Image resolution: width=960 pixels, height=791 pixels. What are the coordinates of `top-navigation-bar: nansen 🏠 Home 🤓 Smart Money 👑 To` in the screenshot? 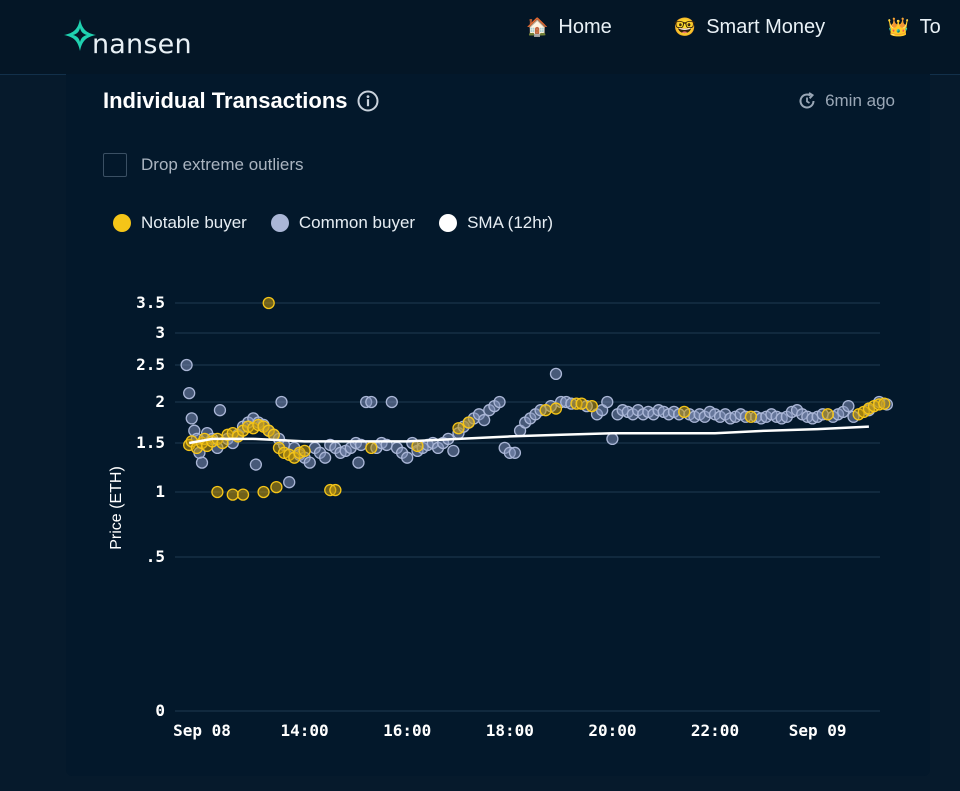 It's located at (480, 37).